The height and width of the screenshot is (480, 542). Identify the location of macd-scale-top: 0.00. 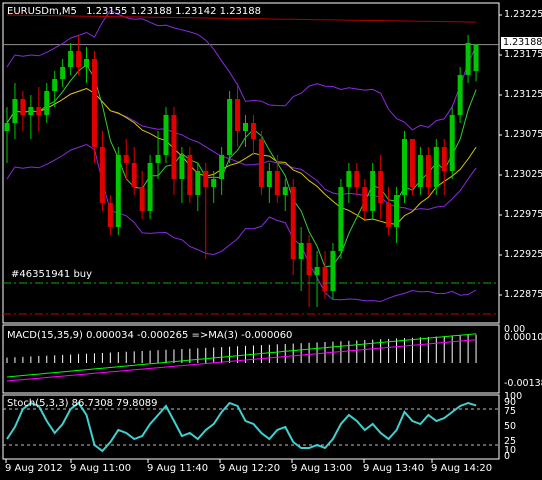
(515, 329).